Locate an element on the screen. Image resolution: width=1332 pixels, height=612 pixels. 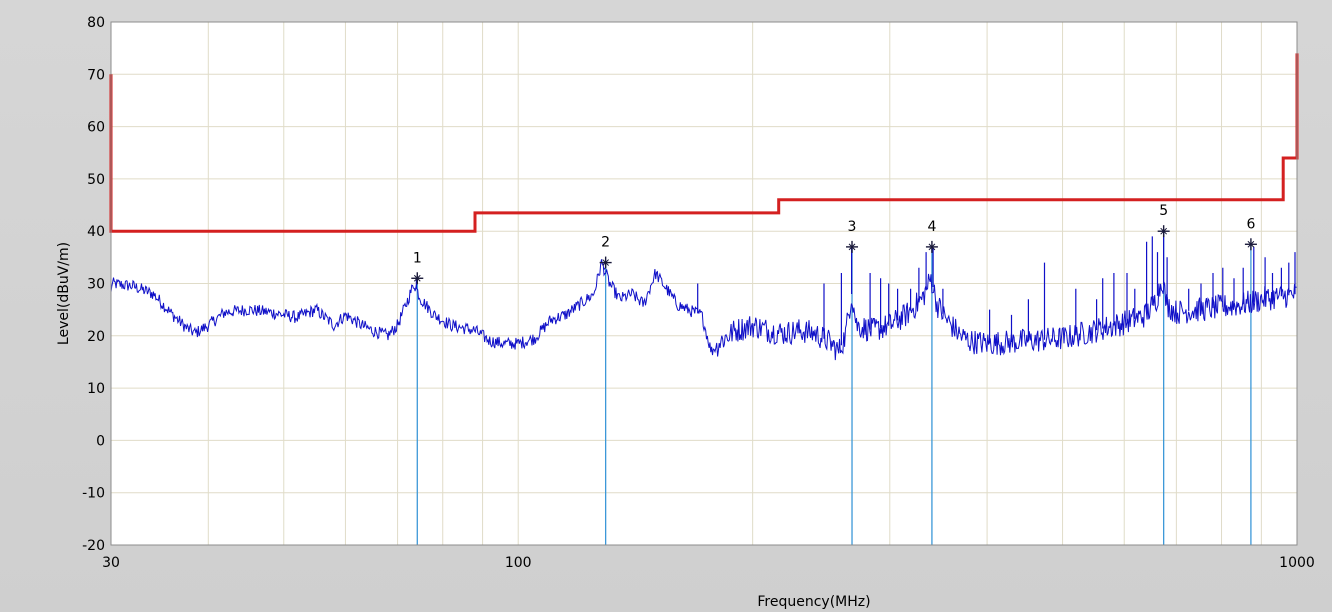
marker-label: 1 is located at coordinates (417, 258).